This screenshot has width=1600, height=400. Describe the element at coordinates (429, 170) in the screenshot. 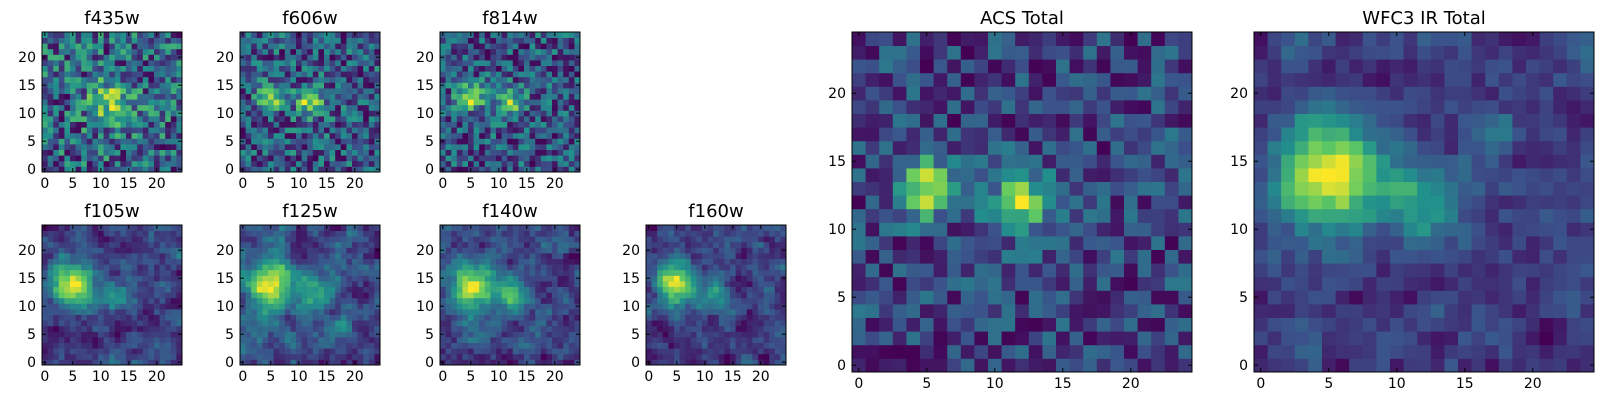

I see `y-tick-label: 0` at that location.